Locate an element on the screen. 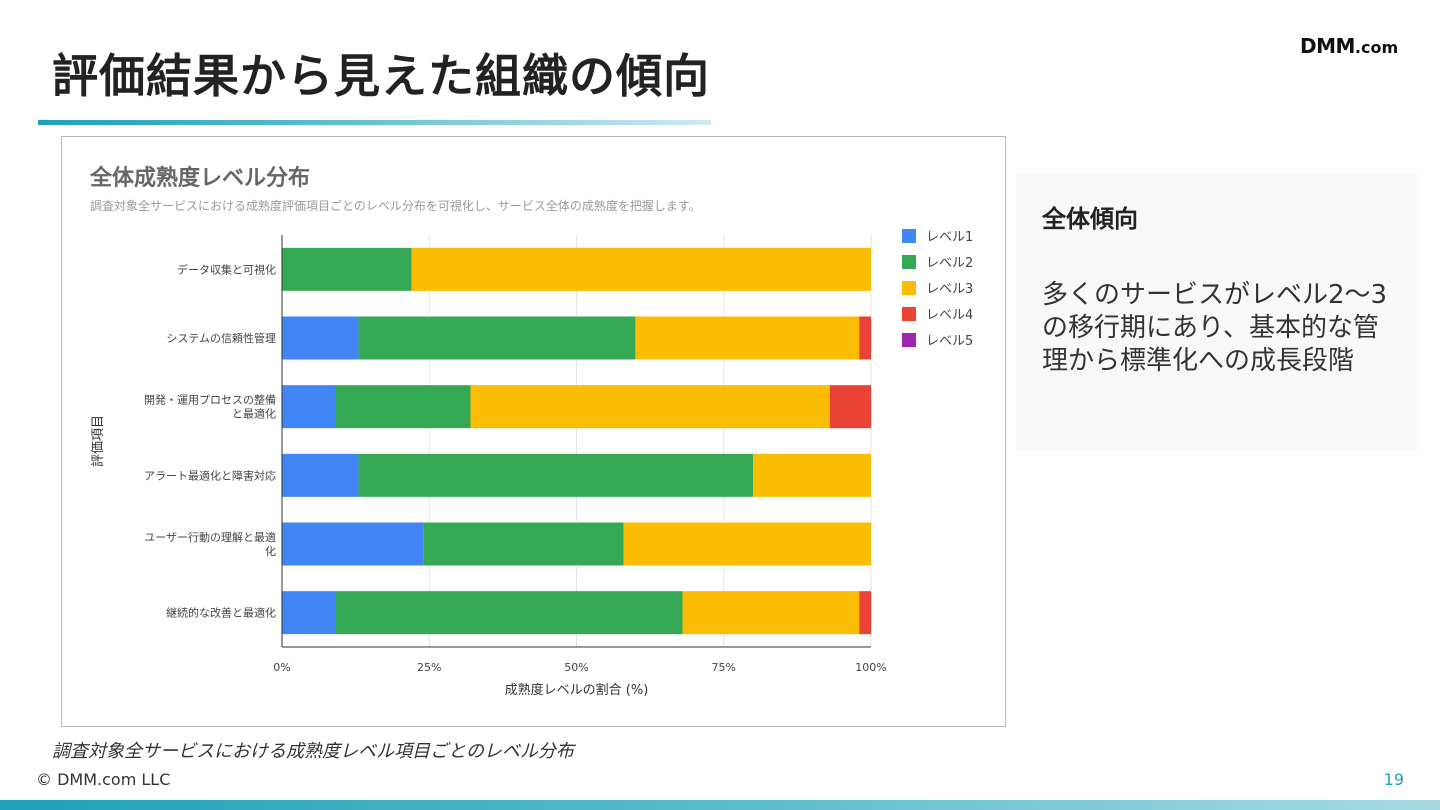  footer-bar is located at coordinates (720, 805).